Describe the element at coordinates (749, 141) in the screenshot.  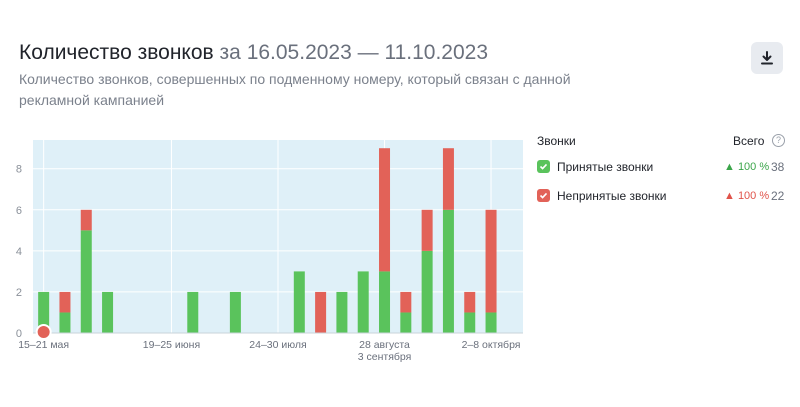
I see `legend-total-label: Всего` at that location.